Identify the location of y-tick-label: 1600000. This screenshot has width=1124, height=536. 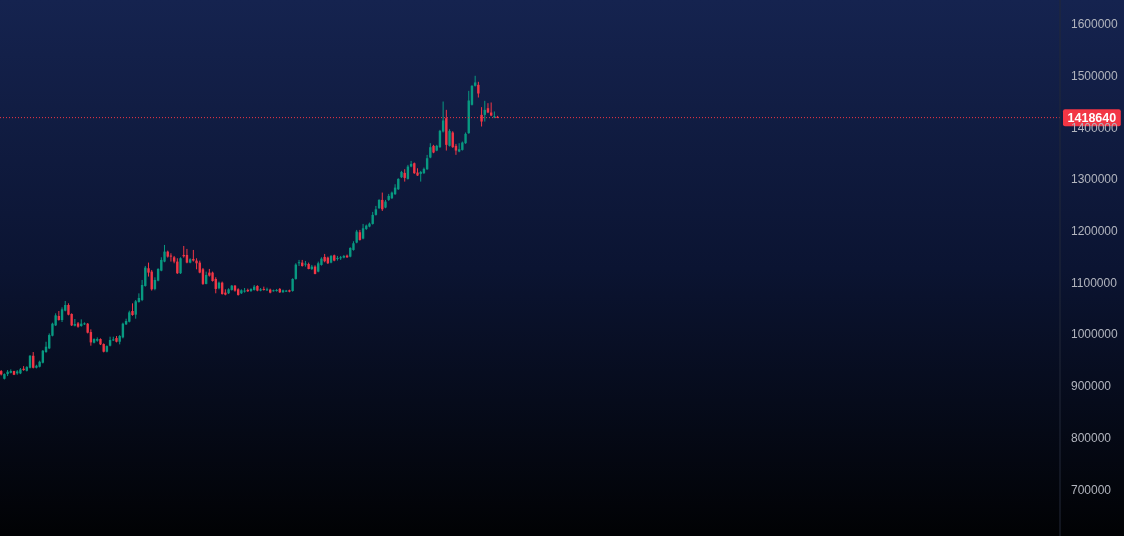
(1095, 24).